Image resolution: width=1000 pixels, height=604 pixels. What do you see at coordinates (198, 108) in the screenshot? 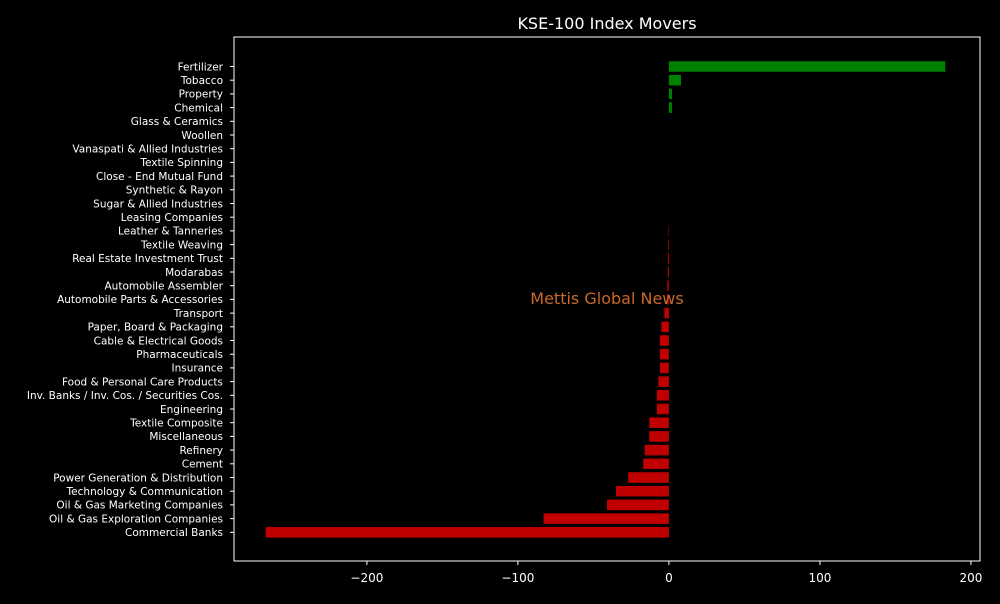
I see `y-tick-label: Chemical` at bounding box center [198, 108].